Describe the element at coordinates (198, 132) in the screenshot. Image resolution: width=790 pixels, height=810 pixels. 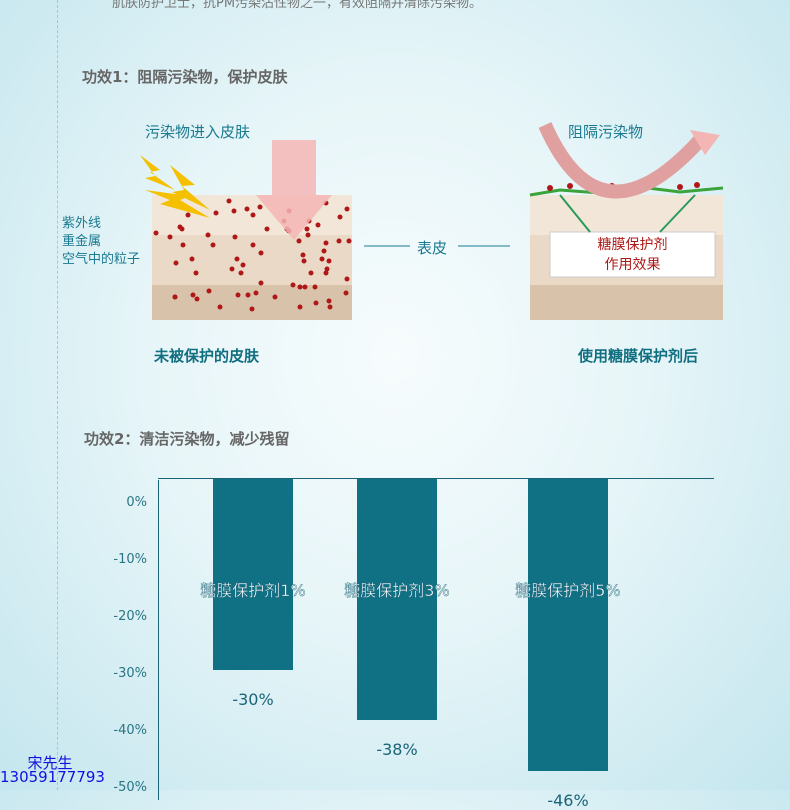
I see `left-arrow-label: 污染物进入皮肤` at that location.